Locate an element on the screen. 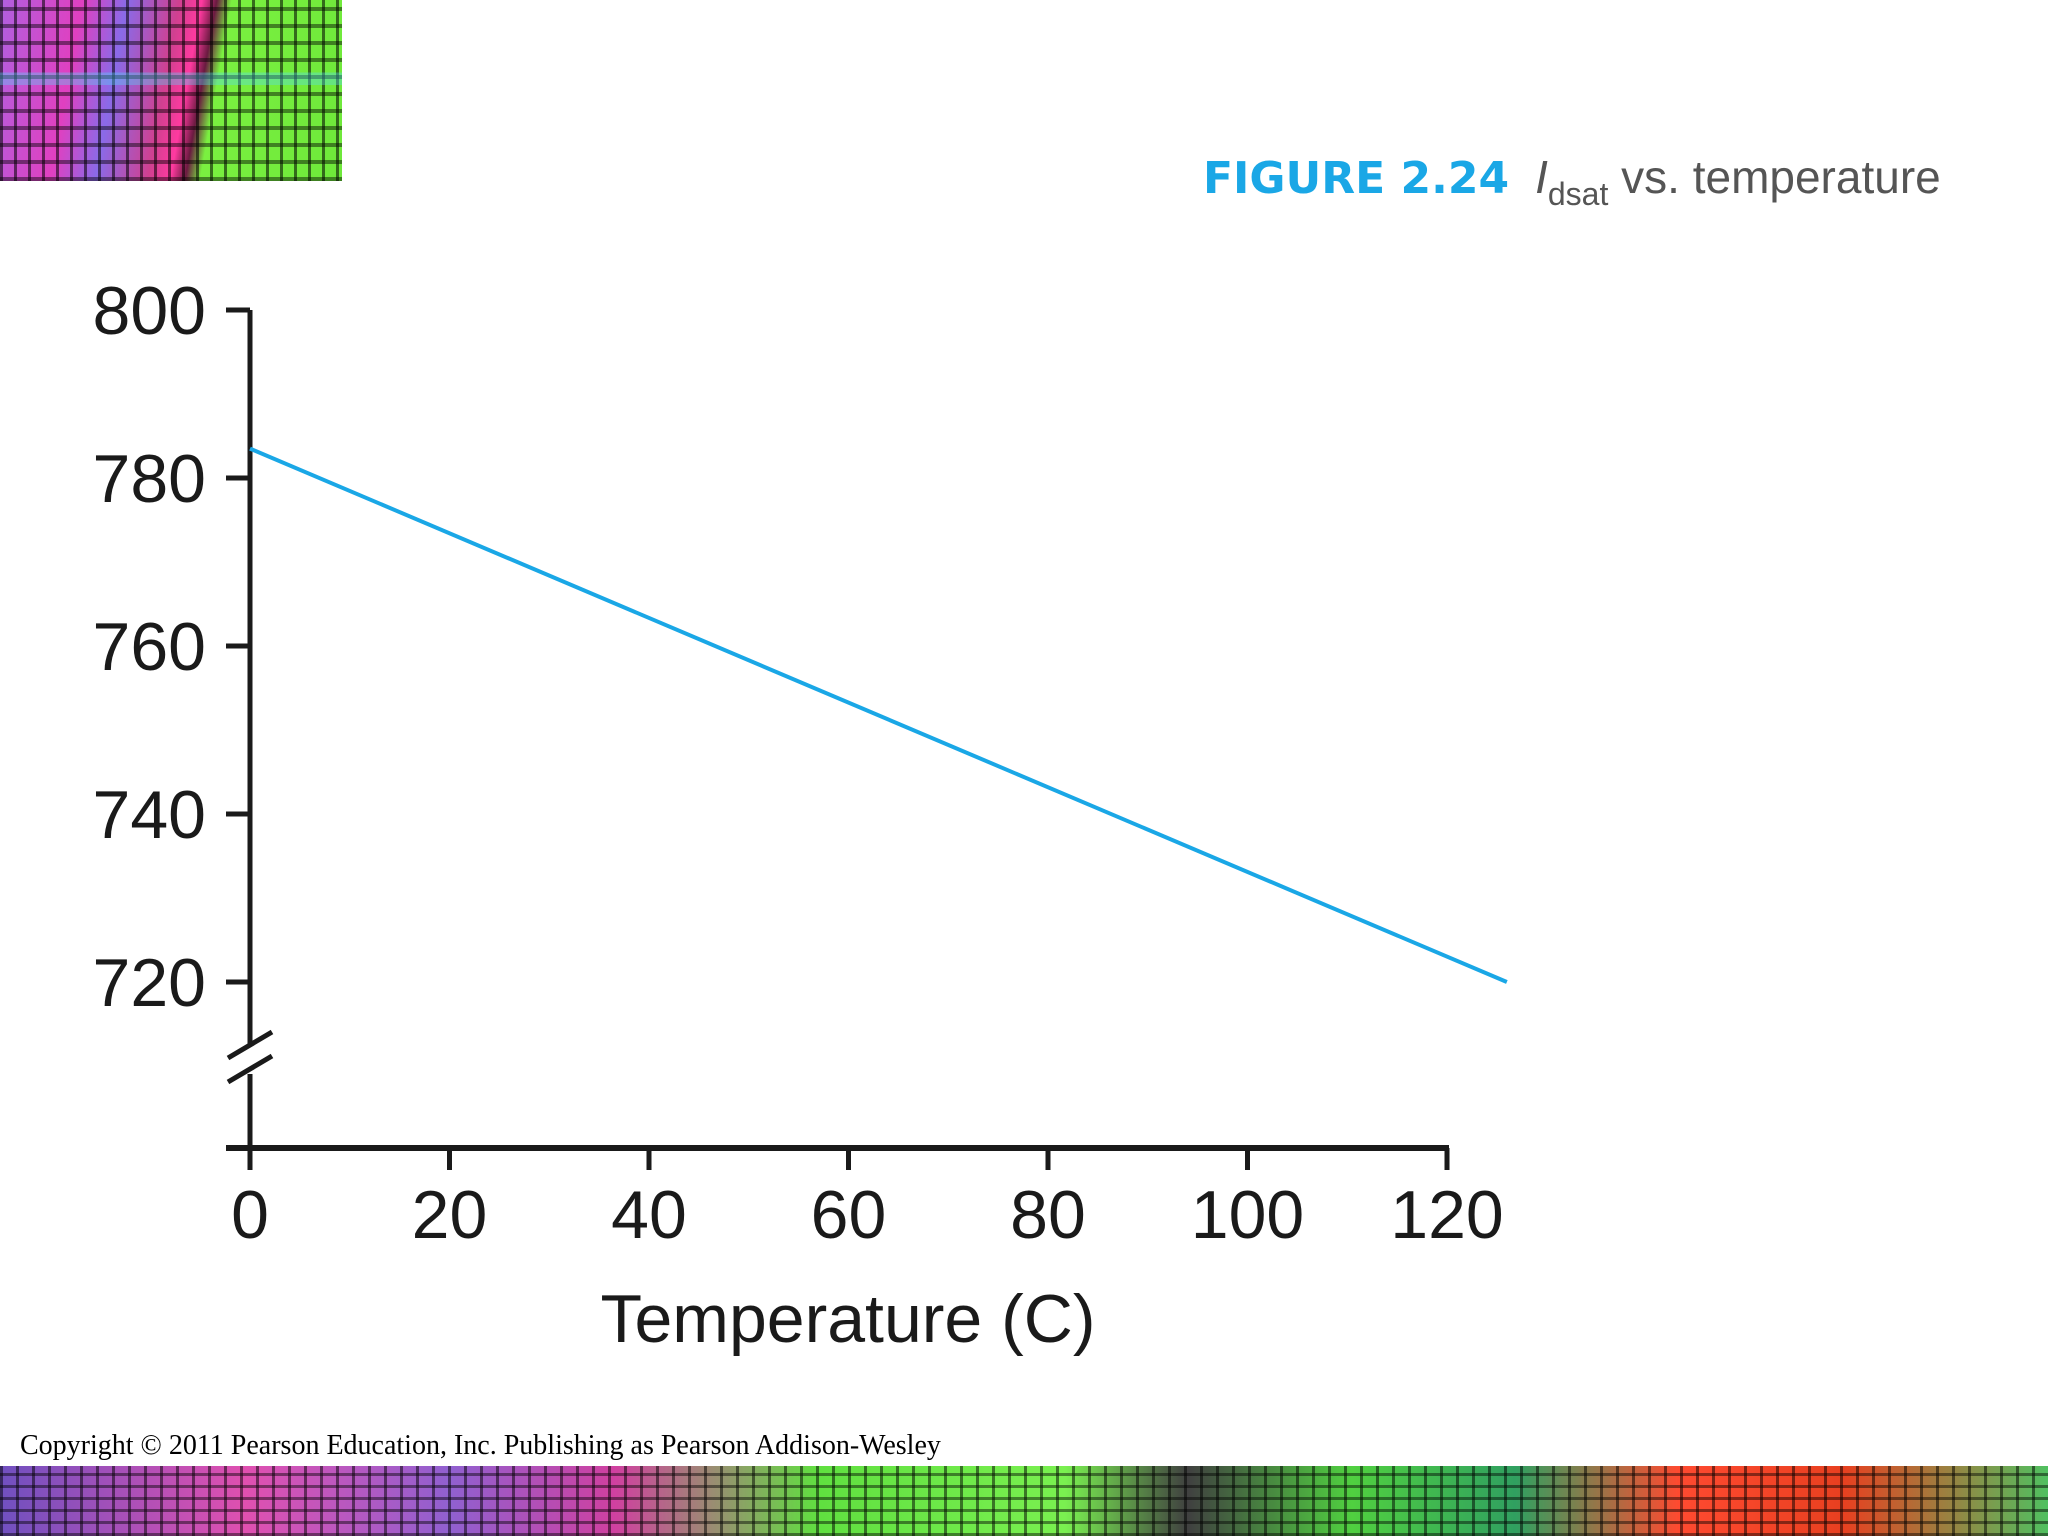 The height and width of the screenshot is (1536, 2048). axis-break-slash-upper is located at coordinates (250, 1045).